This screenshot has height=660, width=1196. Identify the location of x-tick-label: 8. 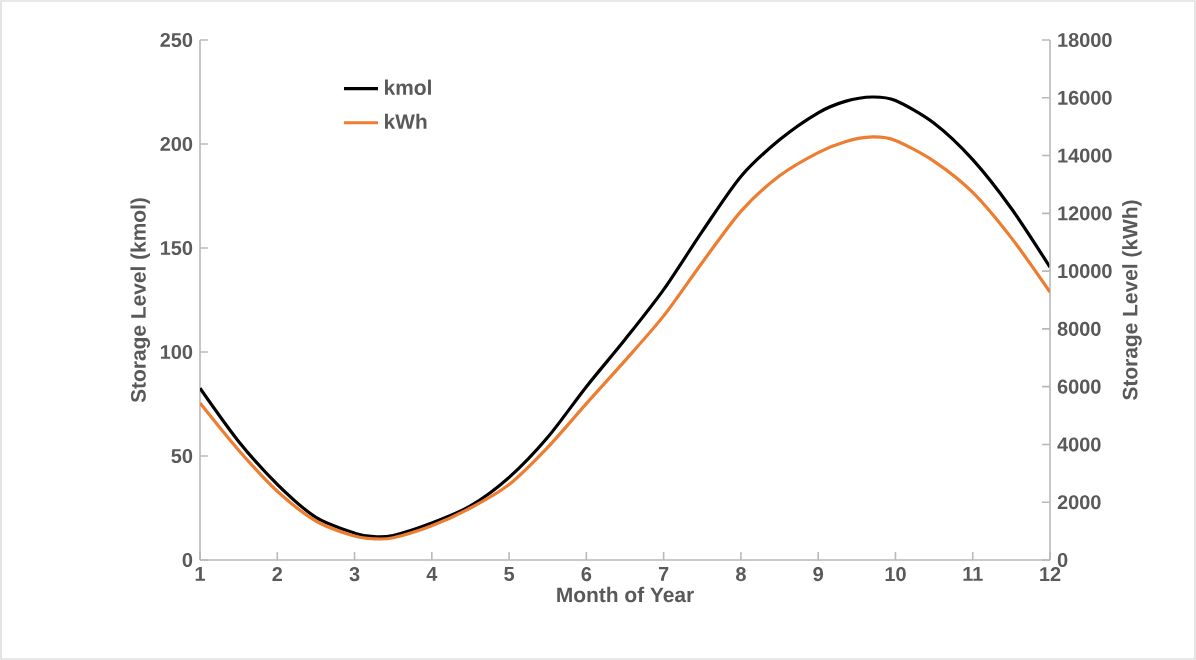
(741, 574).